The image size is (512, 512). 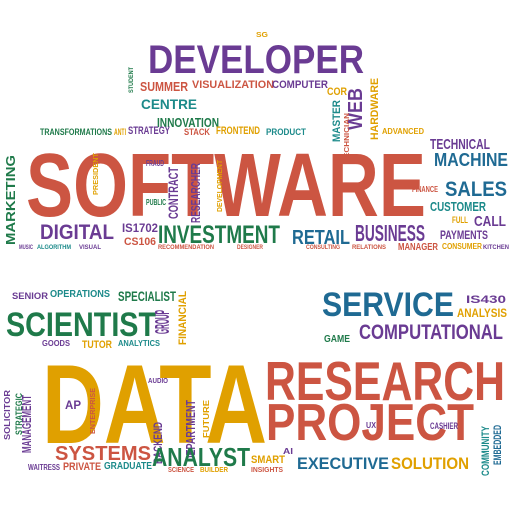 What do you see at coordinates (220, 185) in the screenshot?
I see `word-development: DEVELOPMENT` at bounding box center [220, 185].